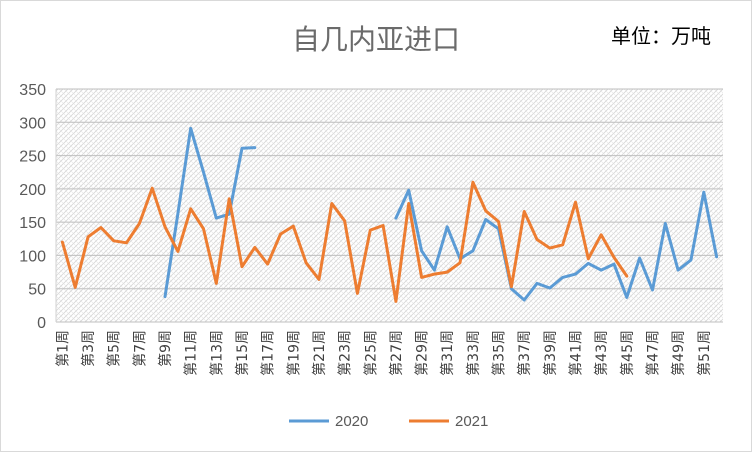 The width and height of the screenshot is (752, 452). I want to click on y-tick-label: 250, so click(32, 157).